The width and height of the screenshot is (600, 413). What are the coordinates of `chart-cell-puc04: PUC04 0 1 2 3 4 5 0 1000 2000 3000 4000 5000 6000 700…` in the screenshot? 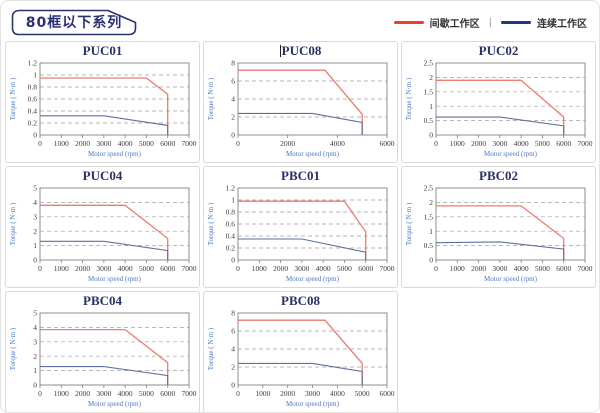 It's located at (102, 227).